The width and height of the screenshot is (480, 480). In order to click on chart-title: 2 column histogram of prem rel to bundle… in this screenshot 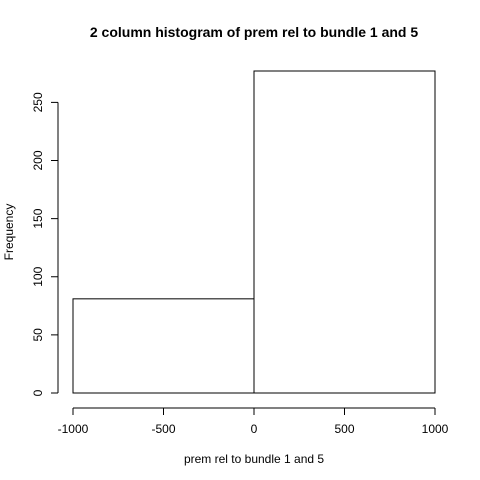, I will do `click(254, 32)`.